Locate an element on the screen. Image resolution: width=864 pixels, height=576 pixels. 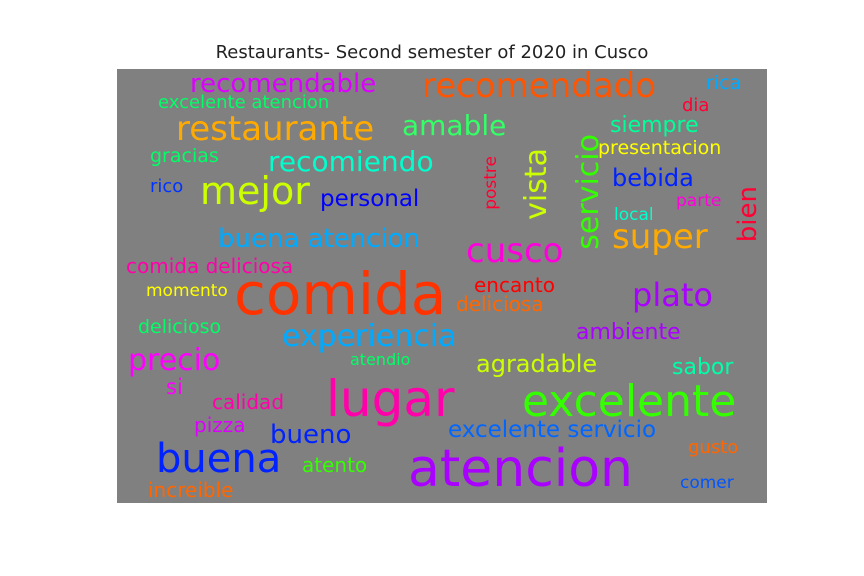
word-buena: buena is located at coordinates (218, 459).